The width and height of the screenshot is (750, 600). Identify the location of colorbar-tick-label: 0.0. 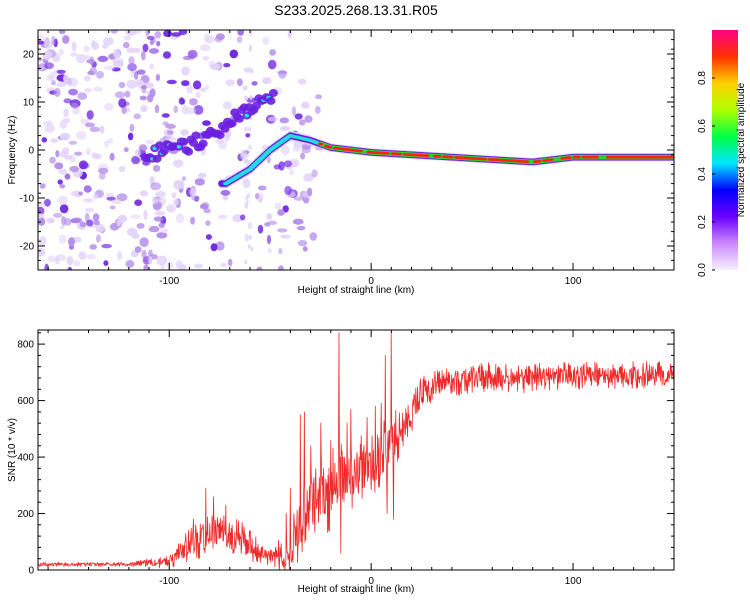
(702, 270).